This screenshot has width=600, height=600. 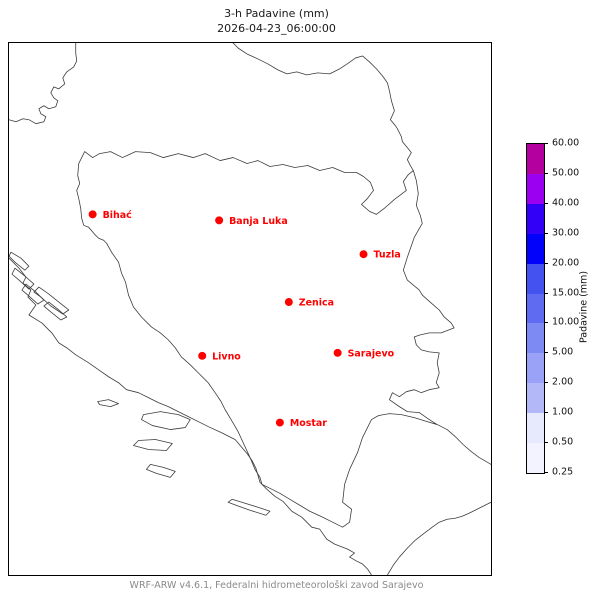 What do you see at coordinates (546, 233) in the screenshot?
I see `colorbar-tickmark-30.00` at bounding box center [546, 233].